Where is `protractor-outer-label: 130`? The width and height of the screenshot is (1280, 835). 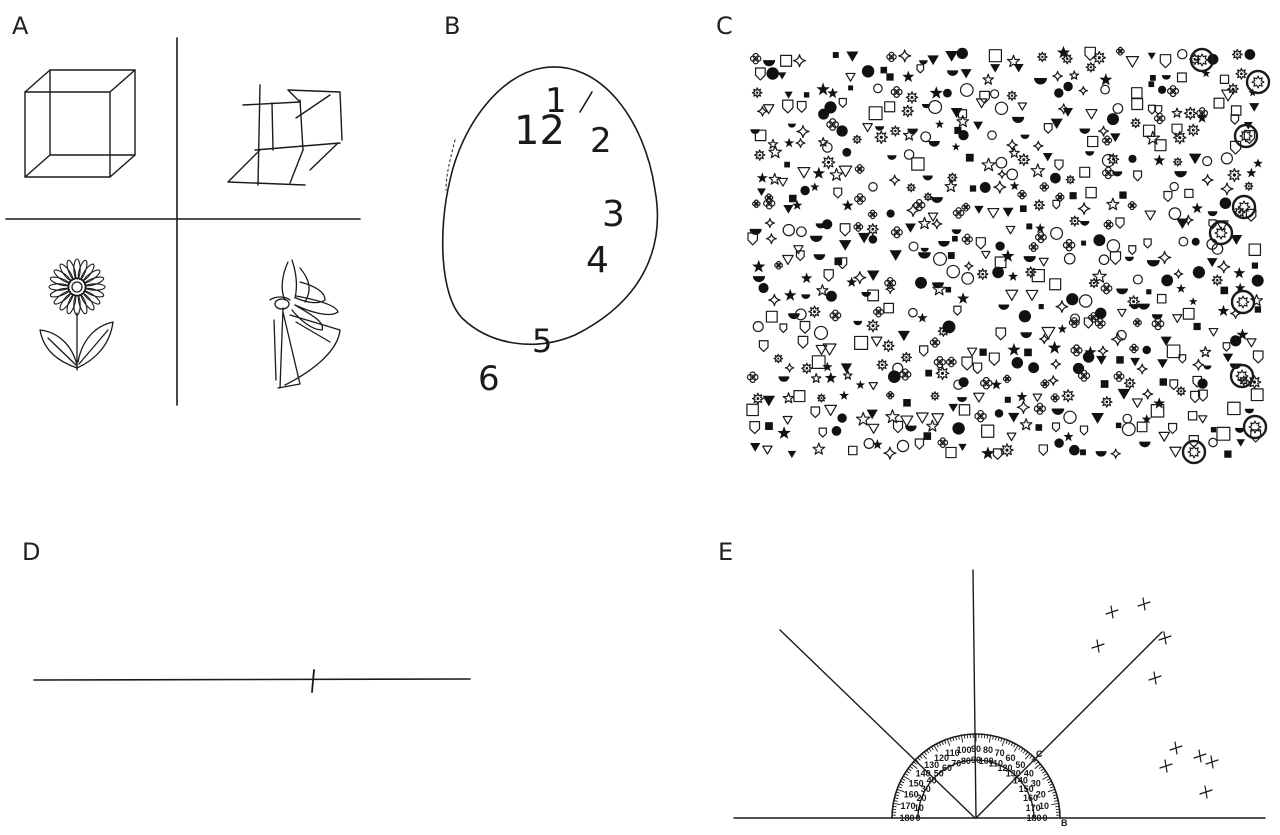
protractor-outer-label: 130 is located at coordinates (931, 765).